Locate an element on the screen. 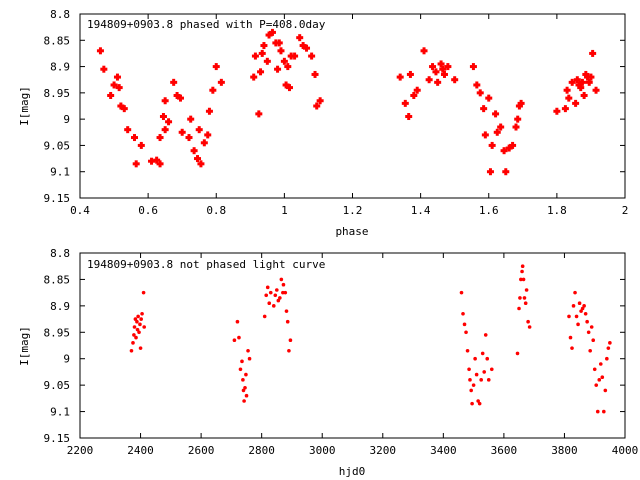  x-tick-label: 2400 is located at coordinates (140, 450).